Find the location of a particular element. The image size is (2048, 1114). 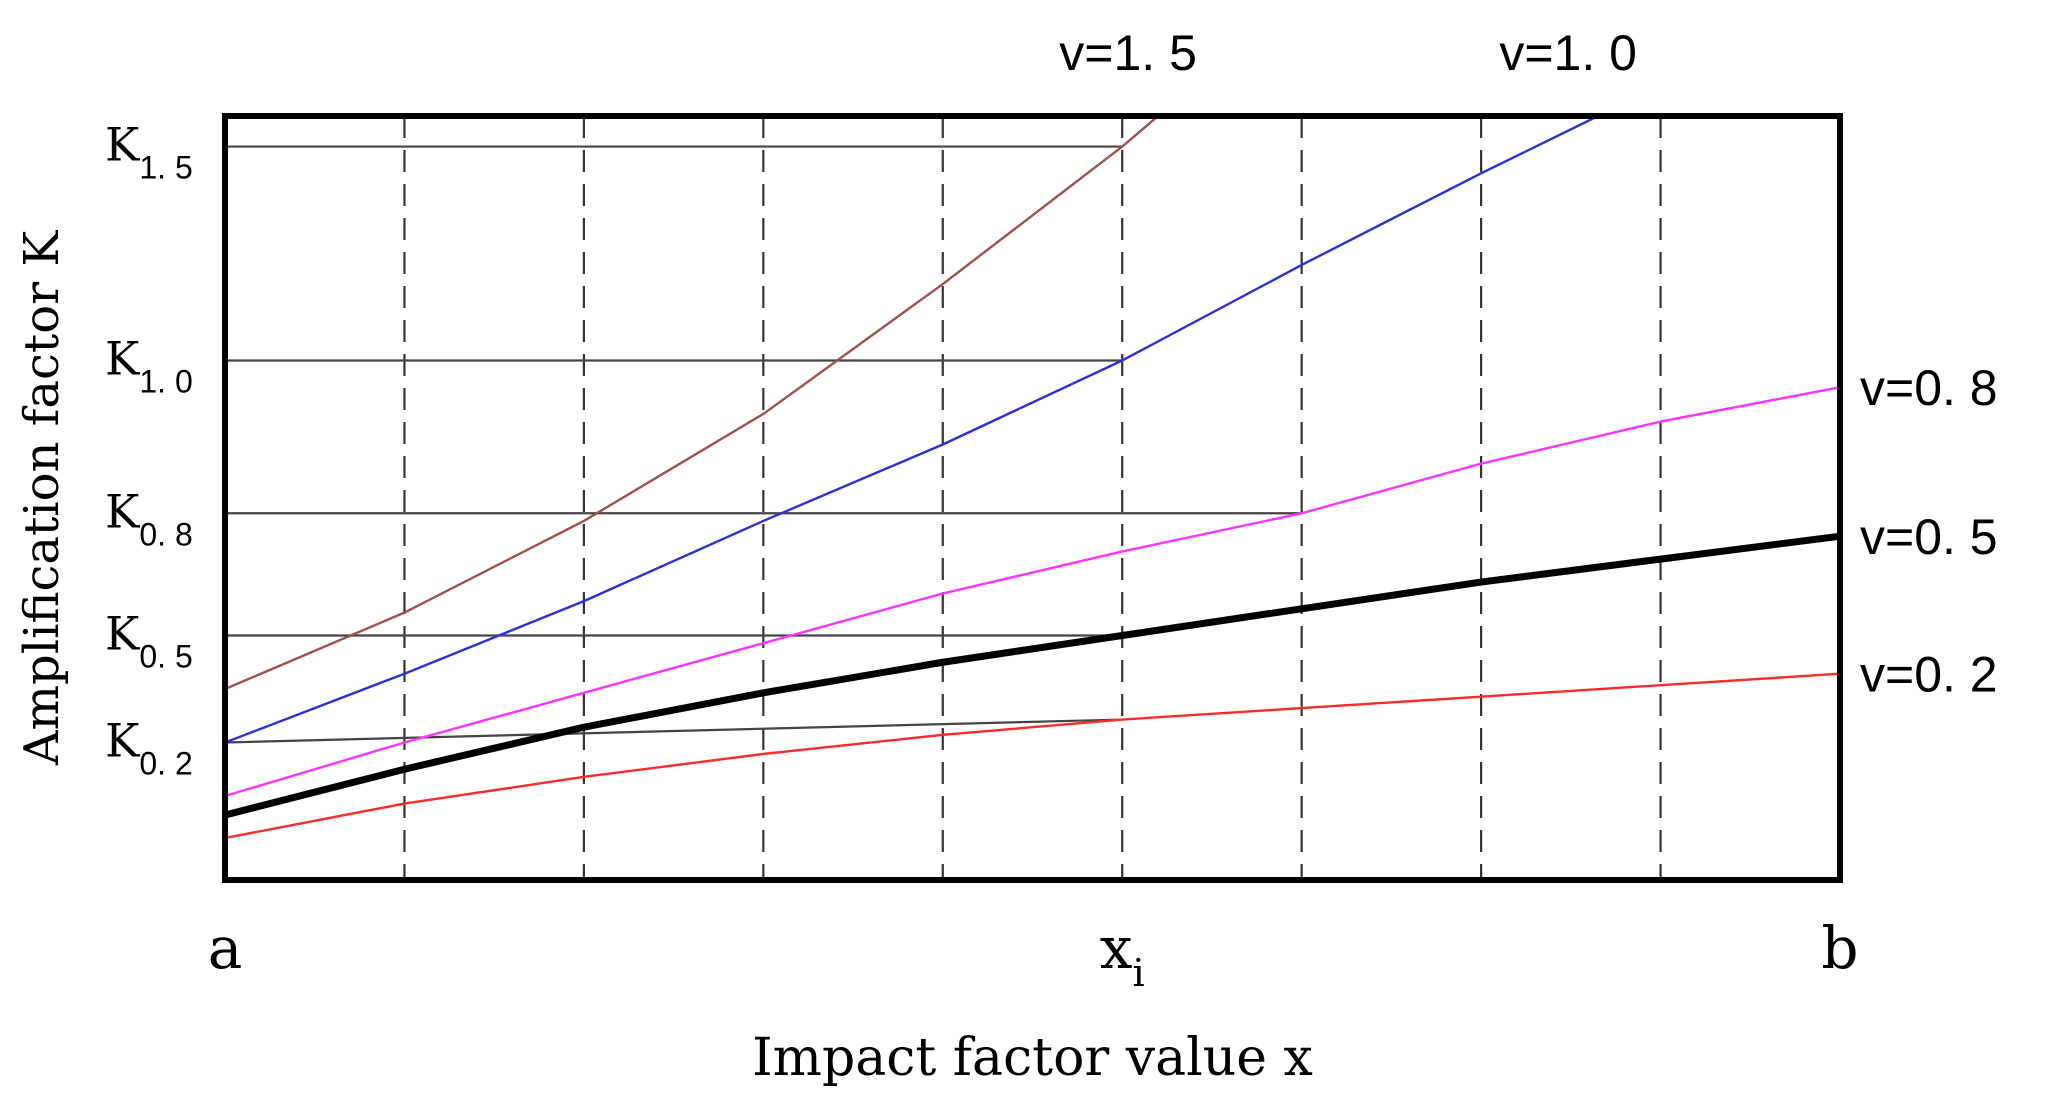

series-label-5: v=0. 2 is located at coordinates (1929, 675).